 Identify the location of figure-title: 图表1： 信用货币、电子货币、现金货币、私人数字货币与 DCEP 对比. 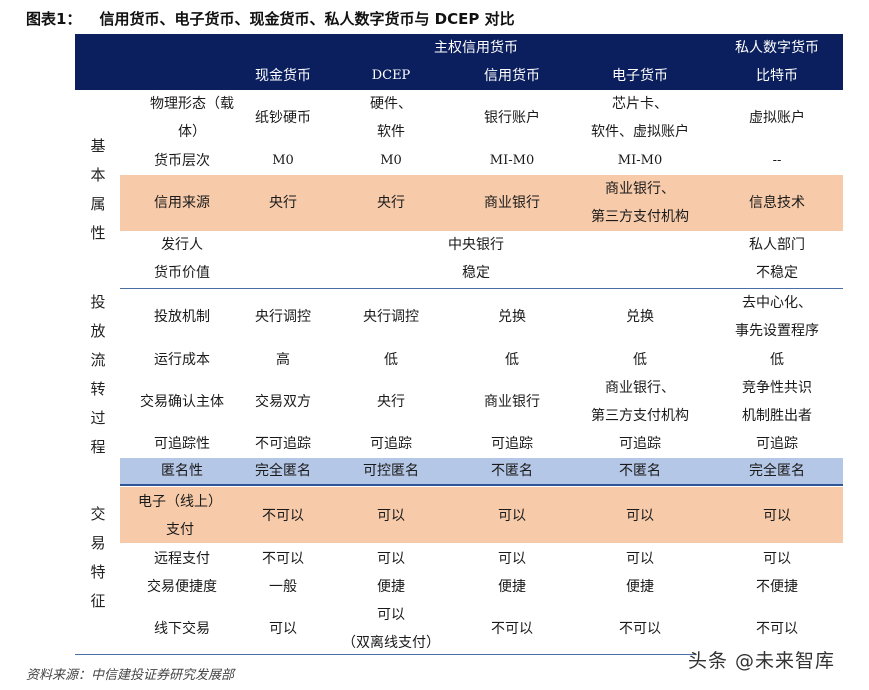
(270, 18).